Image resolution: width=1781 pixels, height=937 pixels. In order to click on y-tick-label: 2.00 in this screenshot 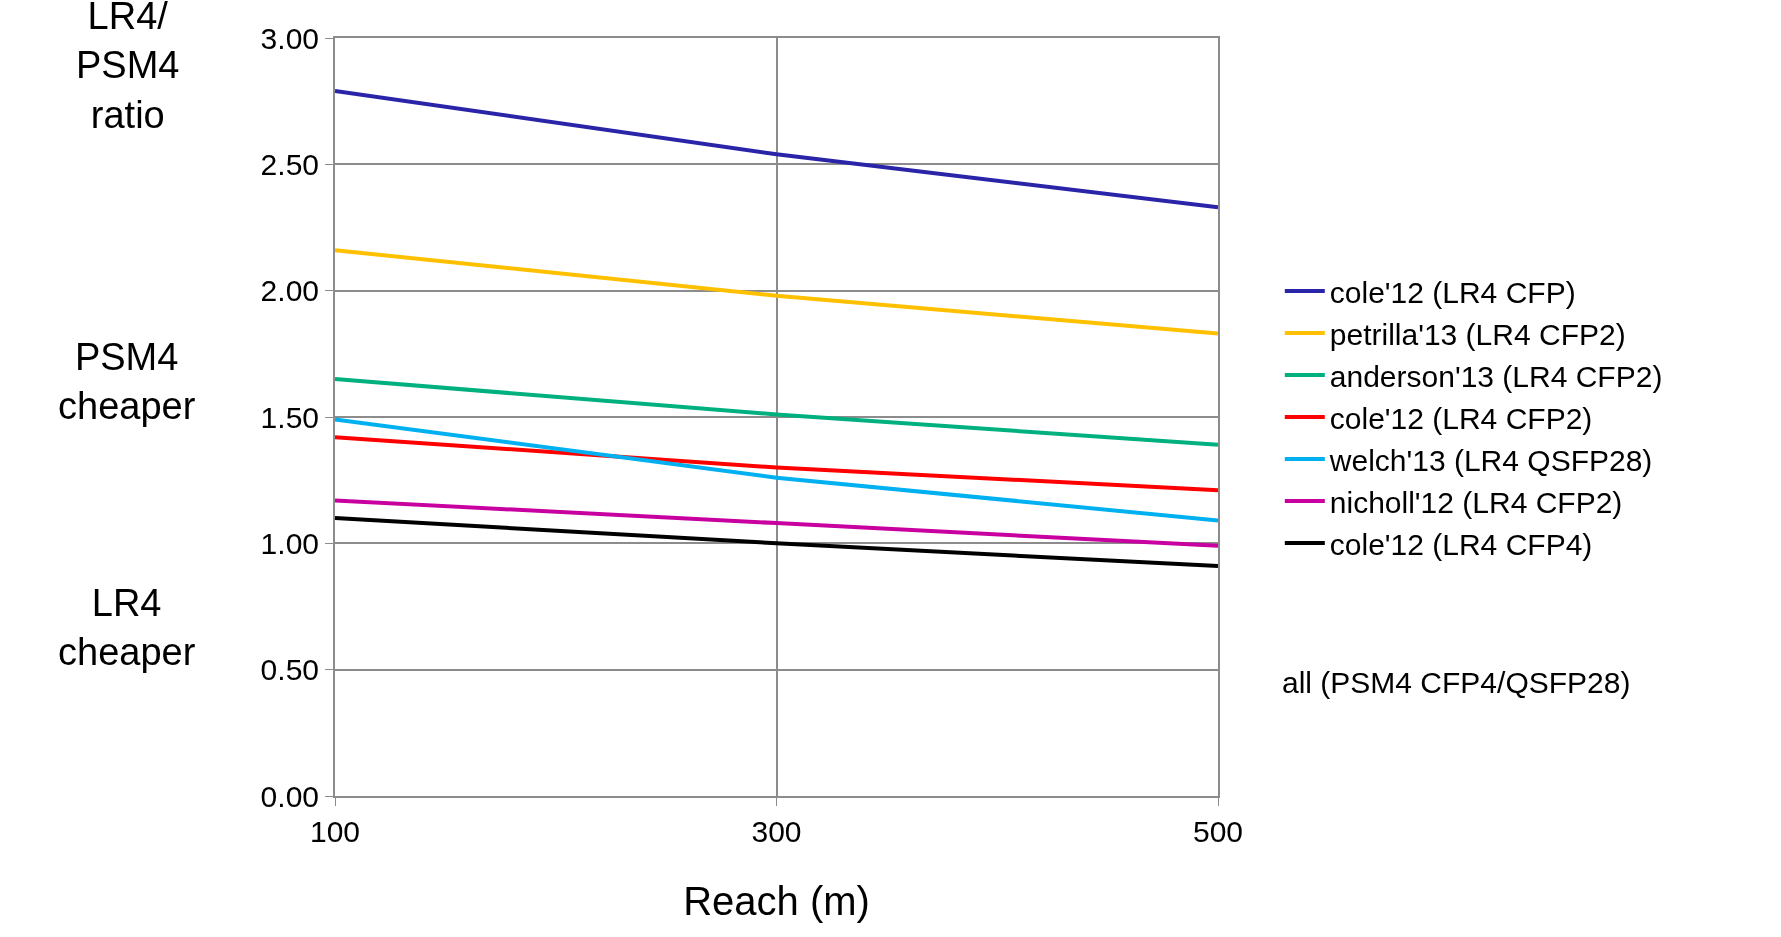, I will do `click(289, 291)`.